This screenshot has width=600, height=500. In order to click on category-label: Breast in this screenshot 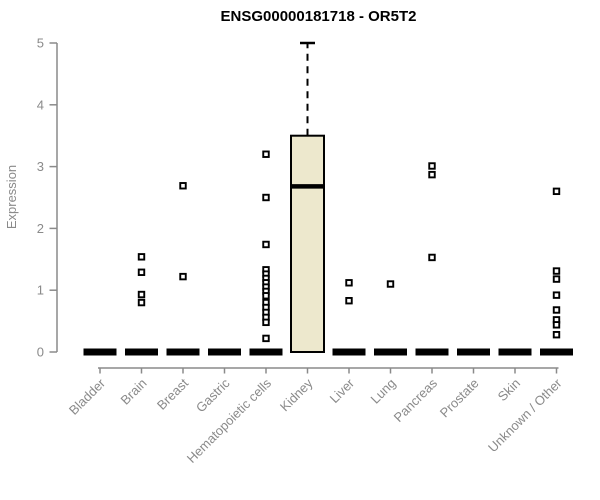, I will do `click(172, 393)`.